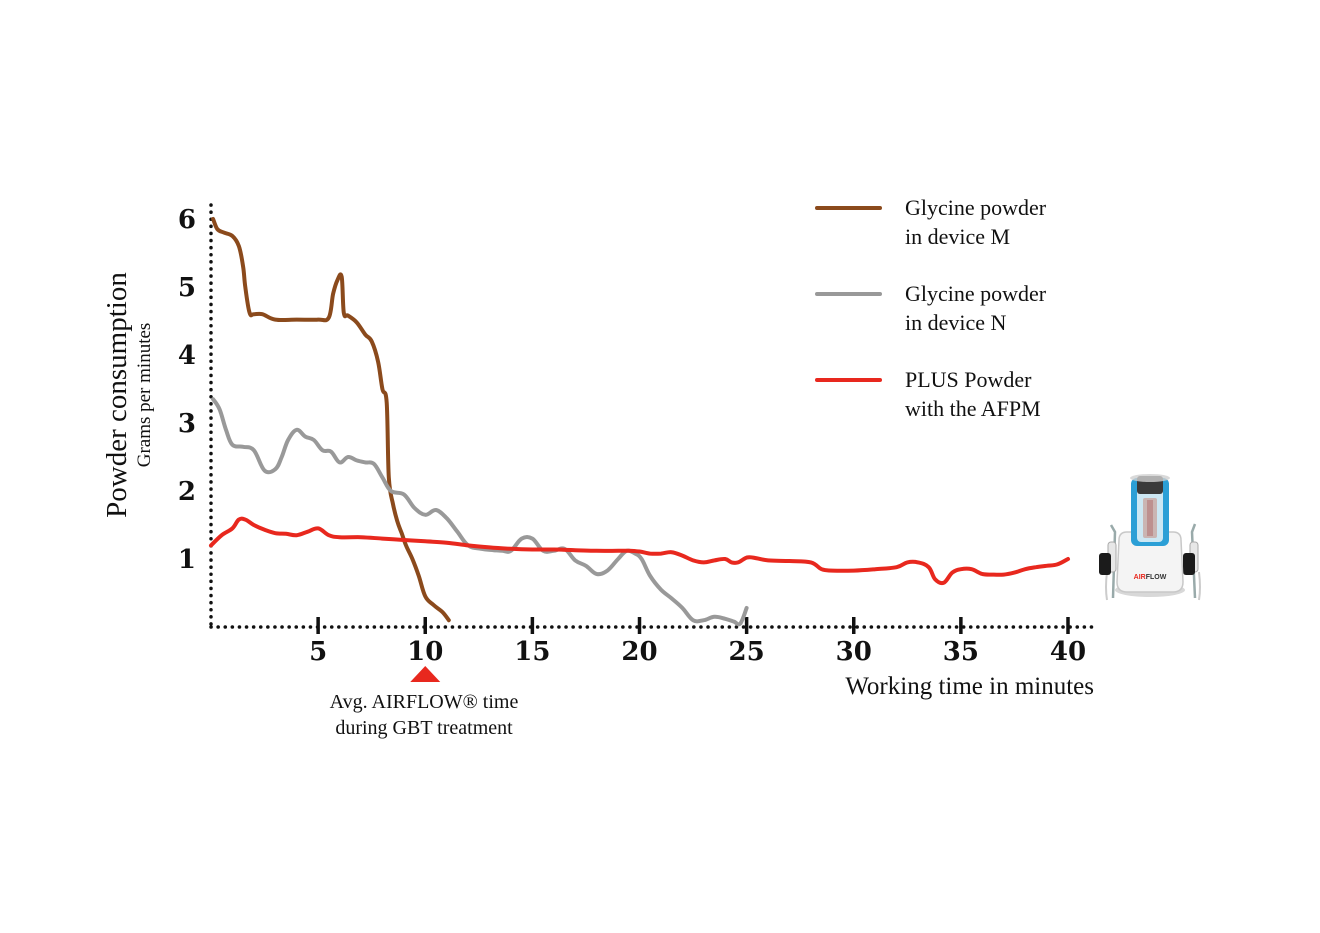  I want to click on y-tick-label: 1, so click(187, 560).